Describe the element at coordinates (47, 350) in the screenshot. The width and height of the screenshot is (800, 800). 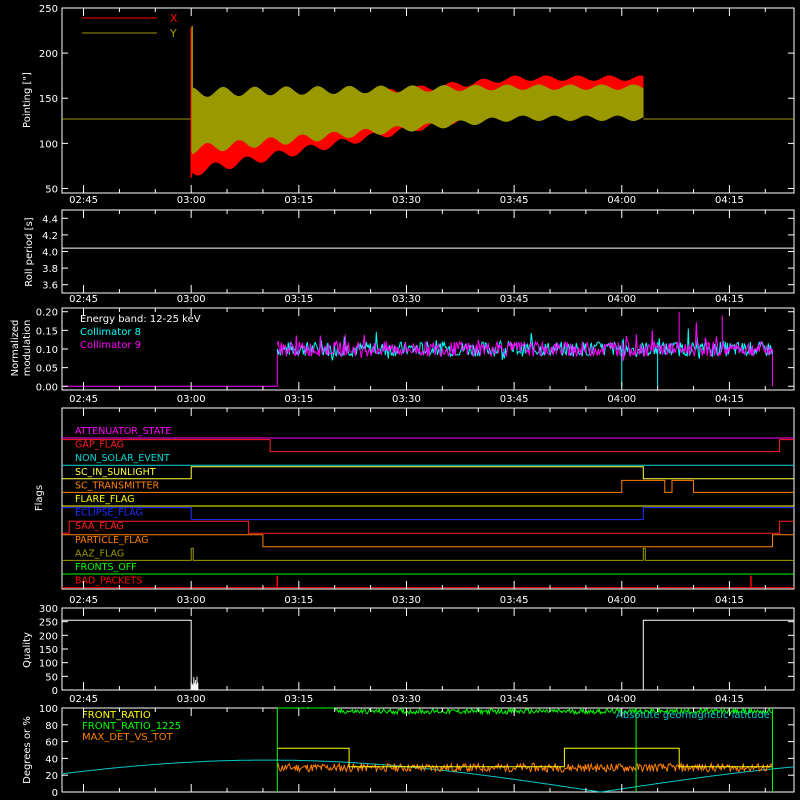
I see `y-tick-label: 0.10` at that location.